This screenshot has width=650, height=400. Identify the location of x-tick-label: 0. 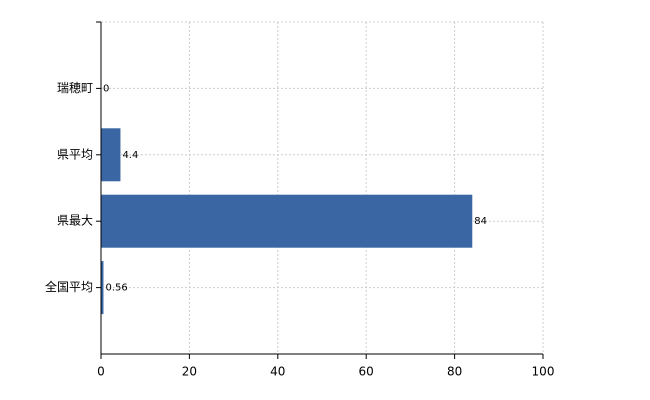
(101, 372).